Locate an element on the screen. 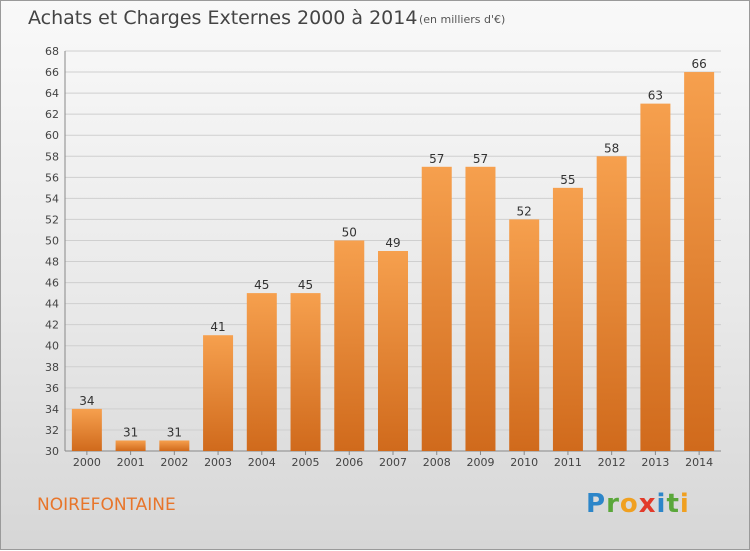 The image size is (750, 551). x-tick-label: 2011 is located at coordinates (568, 462).